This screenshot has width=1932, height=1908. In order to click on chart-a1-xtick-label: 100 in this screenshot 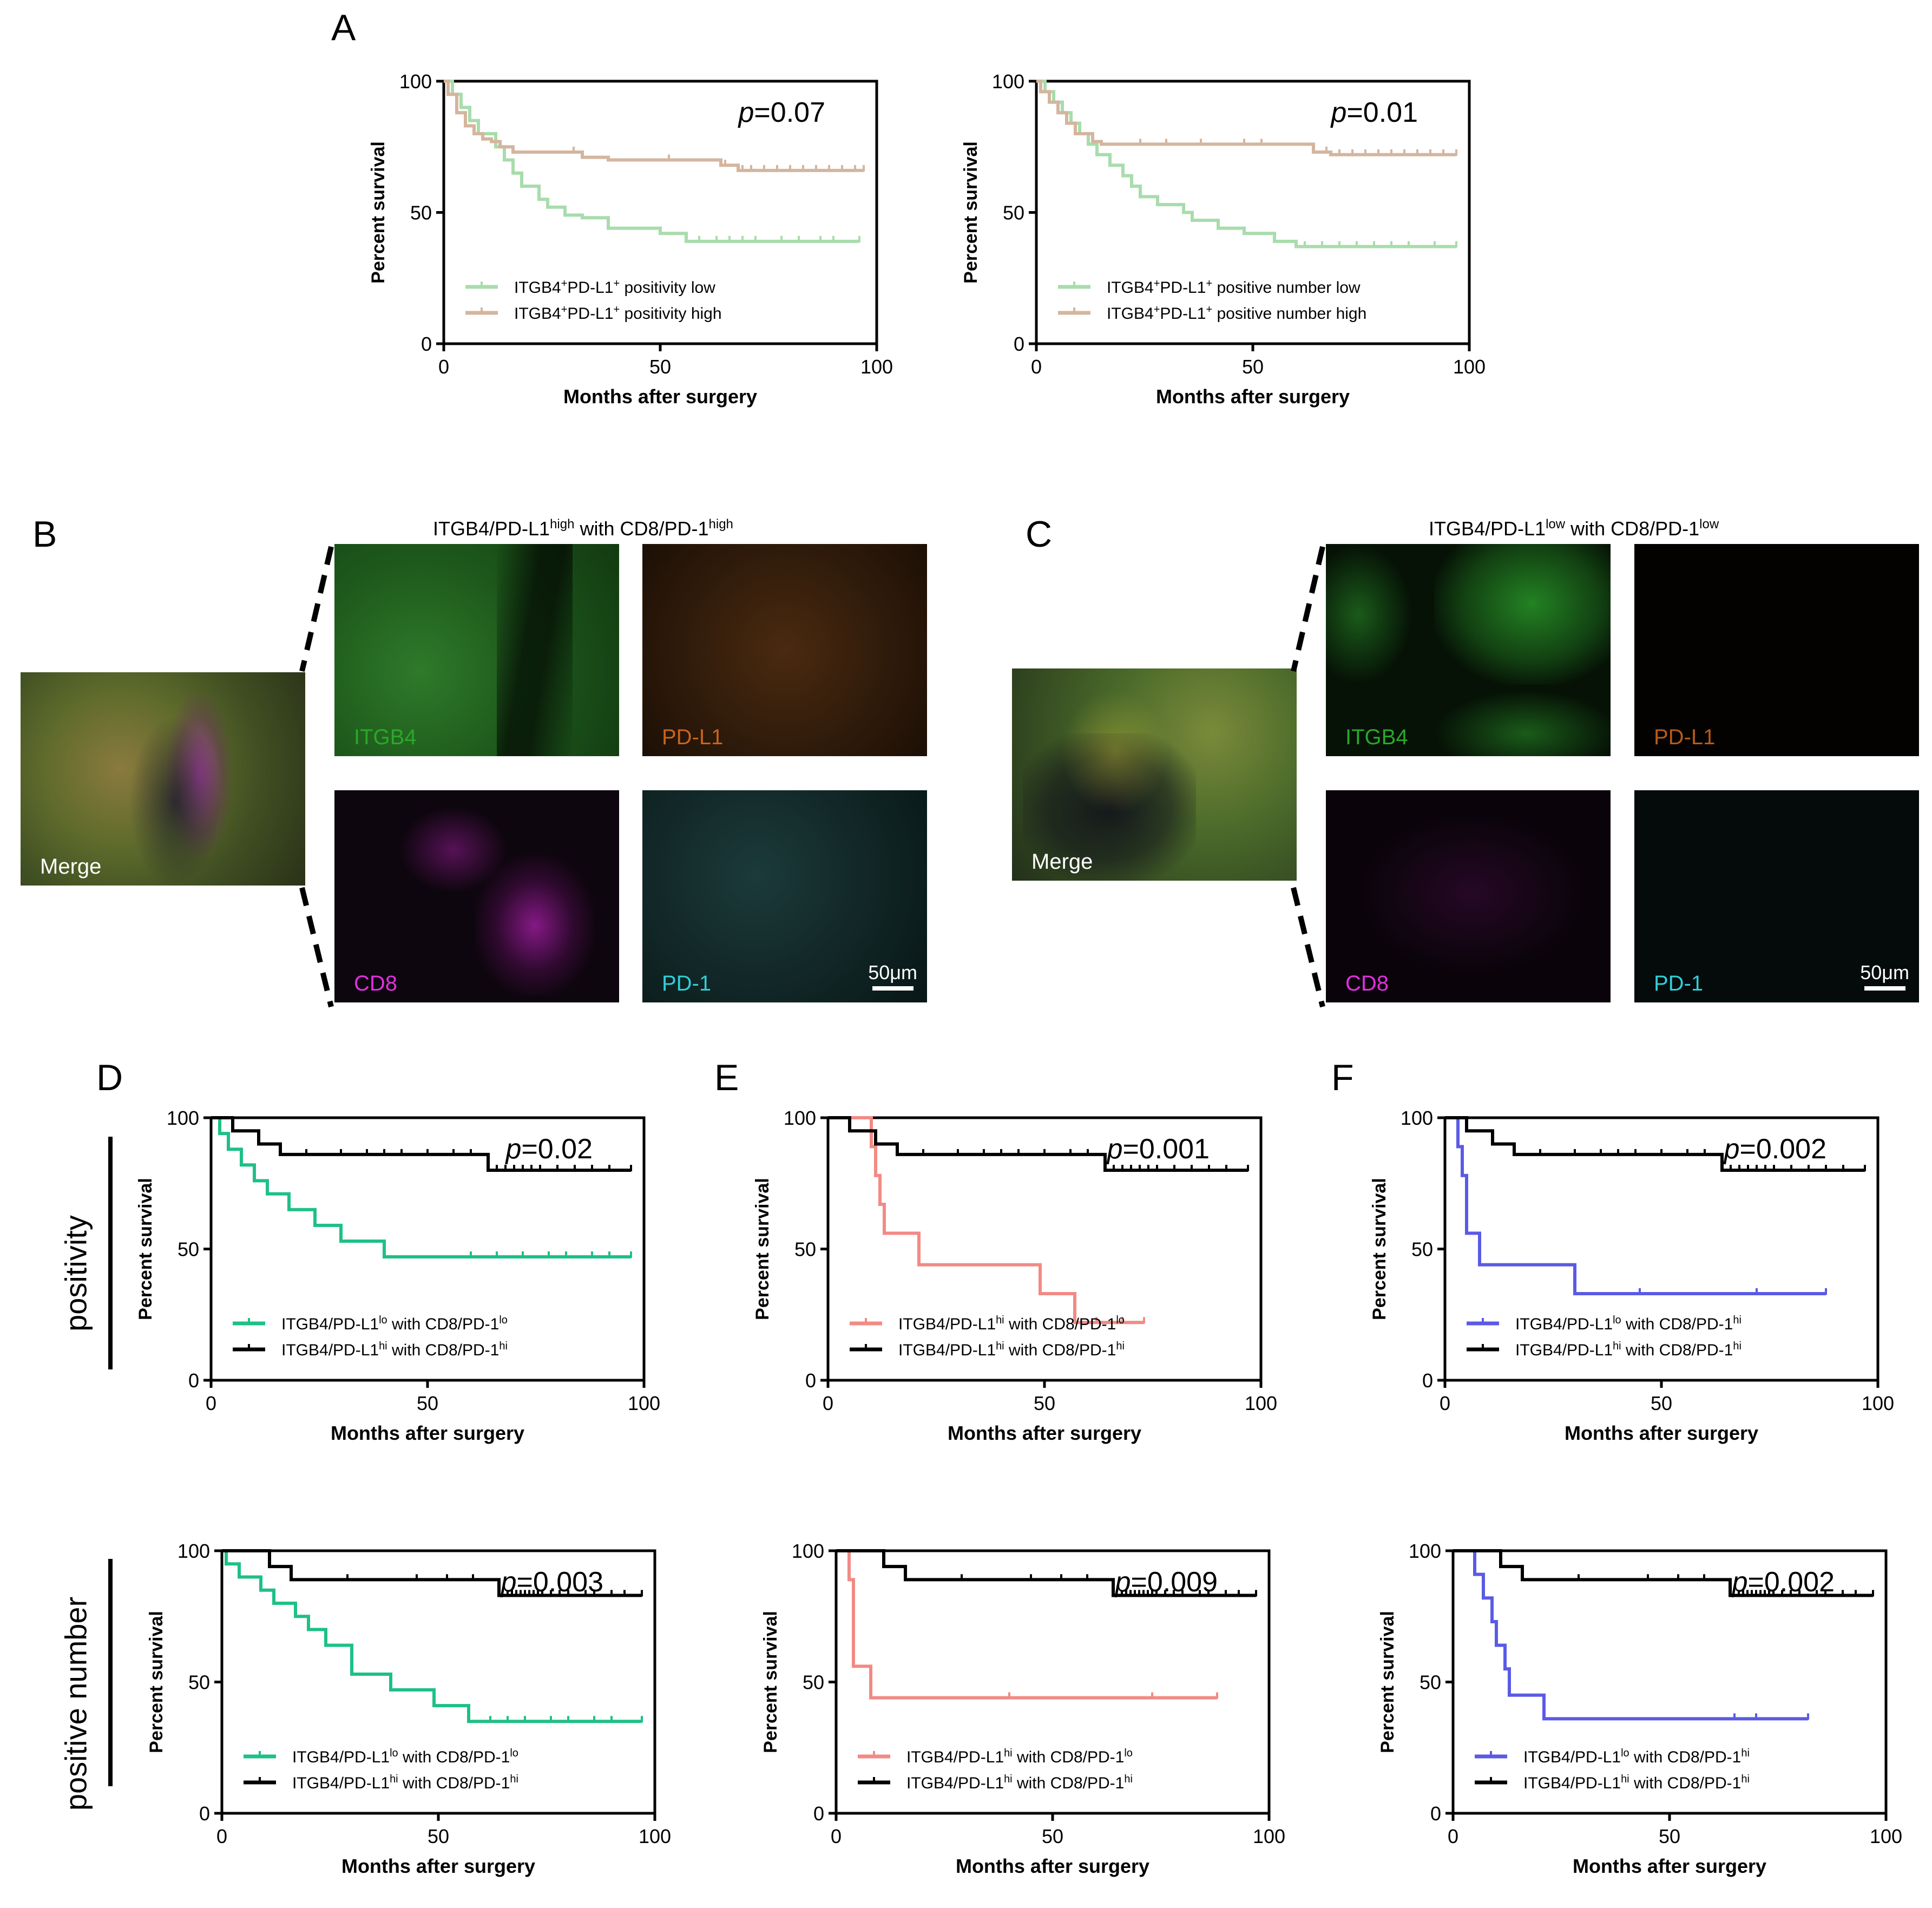, I will do `click(876, 367)`.